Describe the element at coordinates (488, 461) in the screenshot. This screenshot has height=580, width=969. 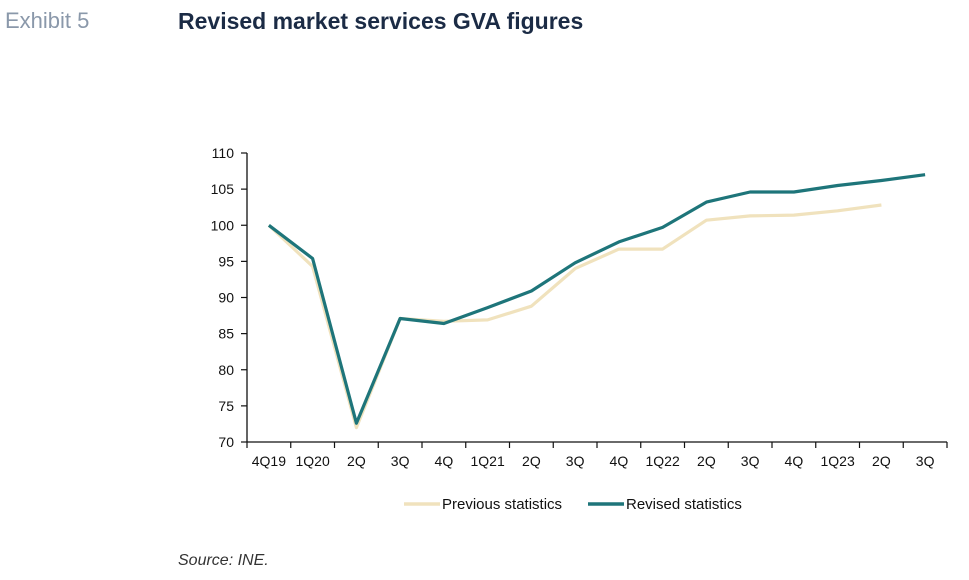
I see `x-tick-label: 1Q21` at that location.